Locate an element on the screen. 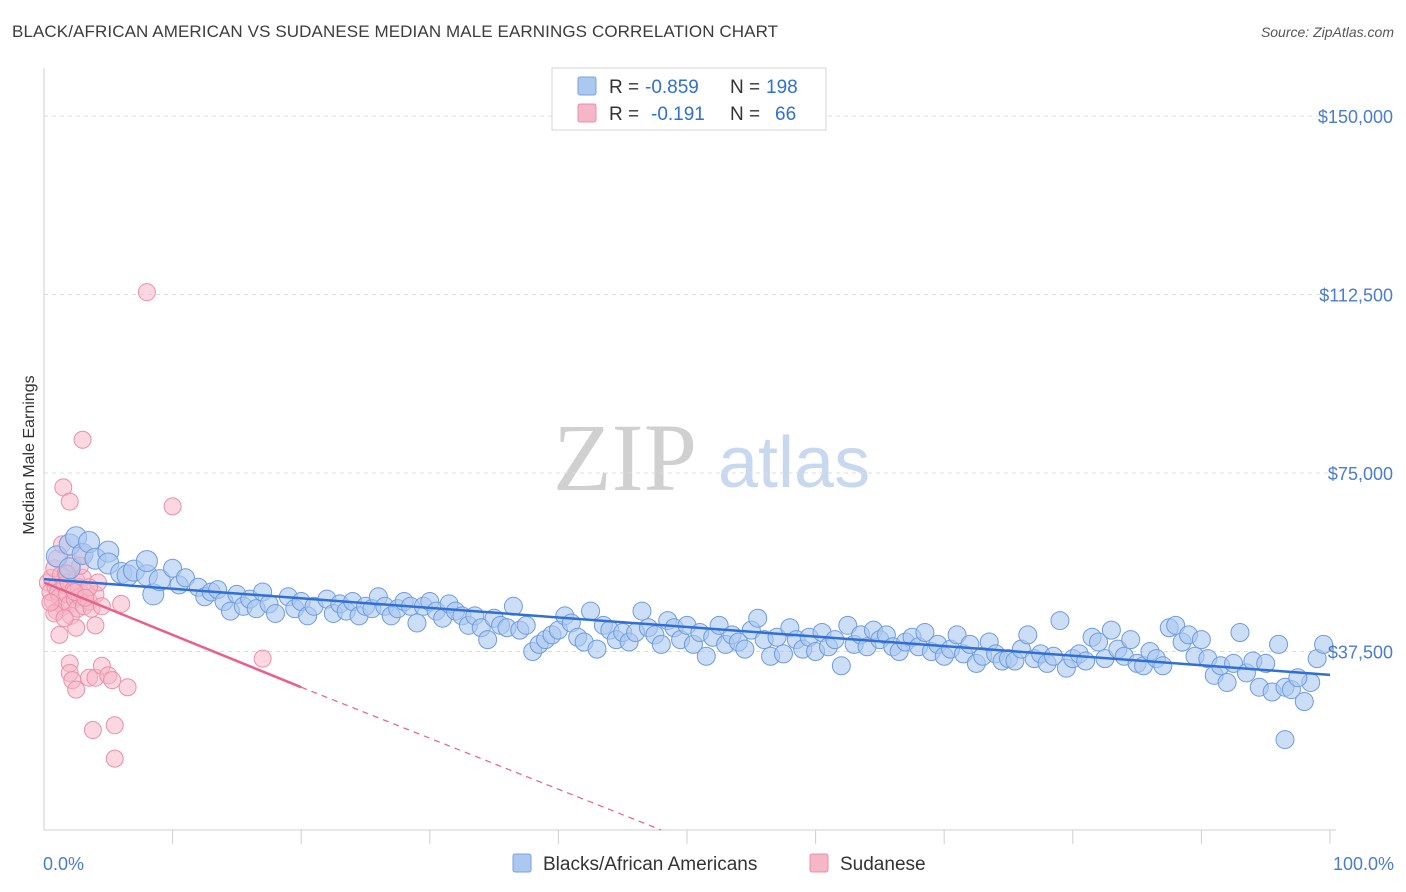 This screenshot has height=892, width=1406. watermark-atlas: atlas is located at coordinates (794, 463).